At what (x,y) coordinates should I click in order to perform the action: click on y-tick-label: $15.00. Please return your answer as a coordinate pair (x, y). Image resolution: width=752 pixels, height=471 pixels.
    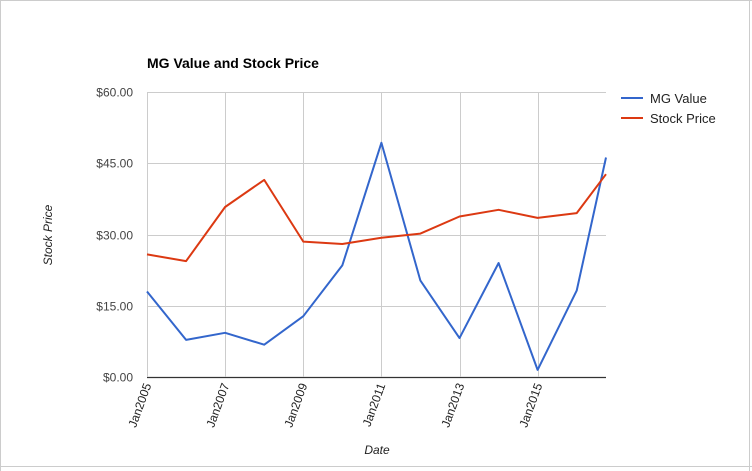
    Looking at the image, I should click on (114, 307).